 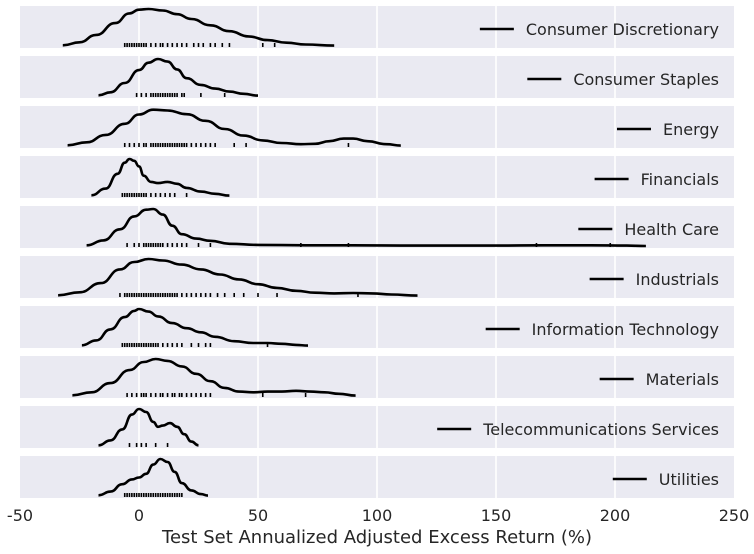 What do you see at coordinates (691, 129) in the screenshot?
I see `legend-label: Energy` at bounding box center [691, 129].